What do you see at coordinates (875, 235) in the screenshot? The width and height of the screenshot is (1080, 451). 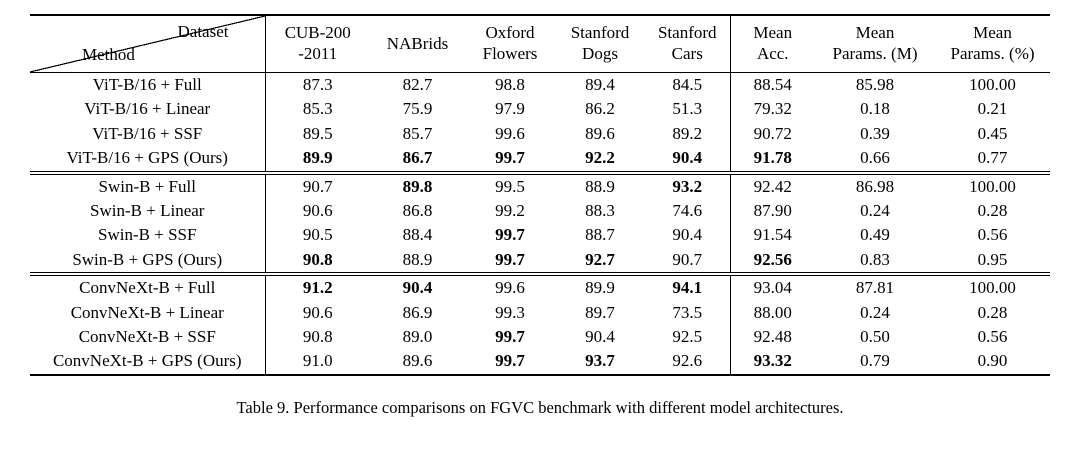 I see `value-cell: 0.49` at bounding box center [875, 235].